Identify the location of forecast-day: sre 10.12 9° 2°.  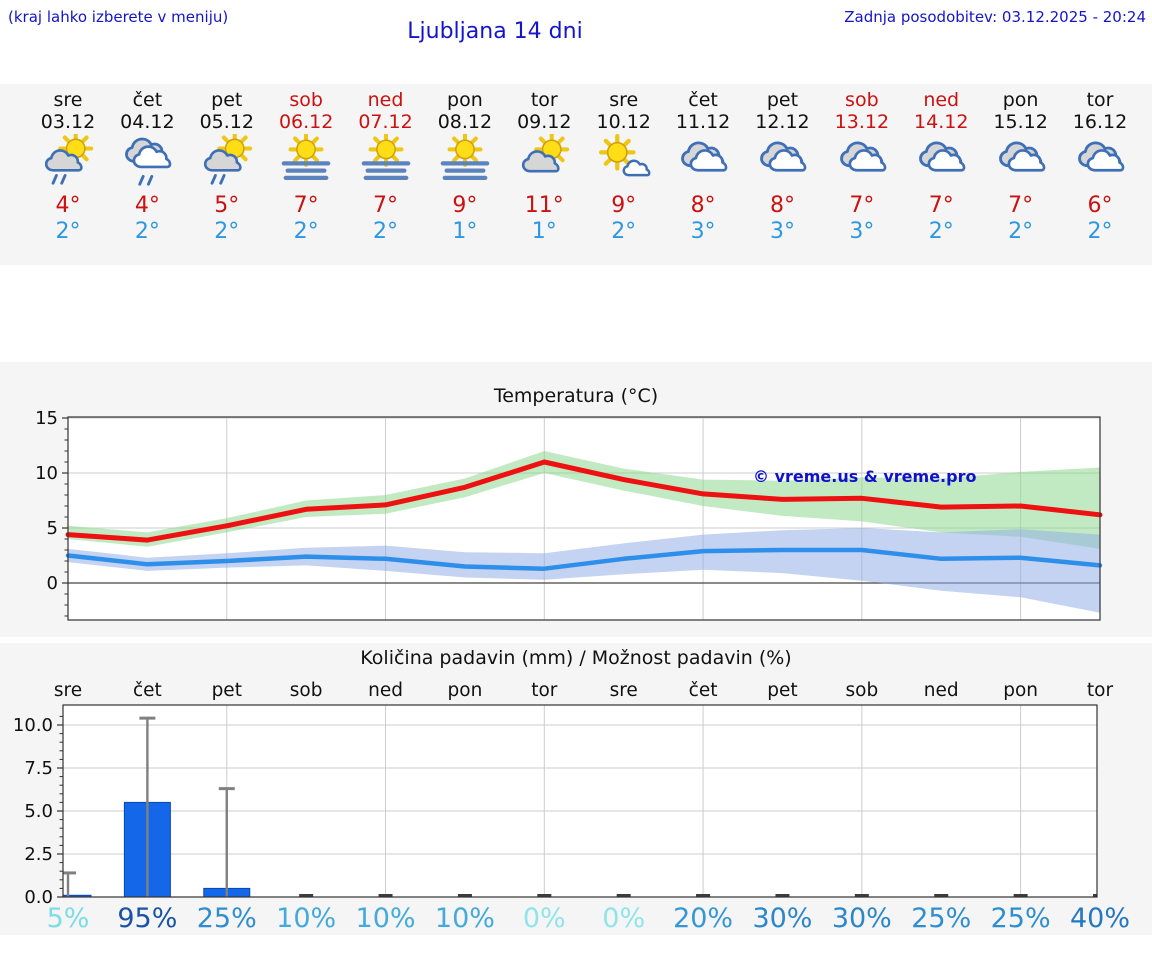
(624, 164).